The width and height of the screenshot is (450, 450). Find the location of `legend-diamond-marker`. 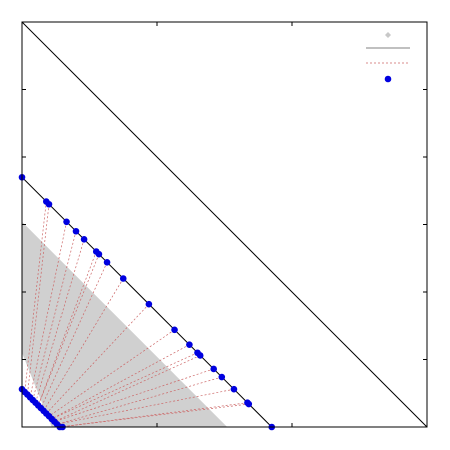

legend-diamond-marker is located at coordinates (388, 35).